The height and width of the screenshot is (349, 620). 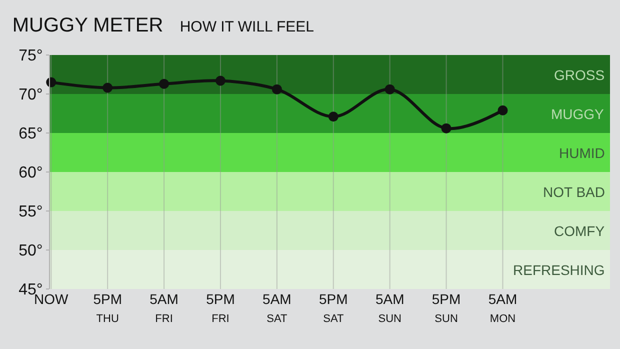 I want to click on x-tick-label: 5AM SUN, so click(x=389, y=308).